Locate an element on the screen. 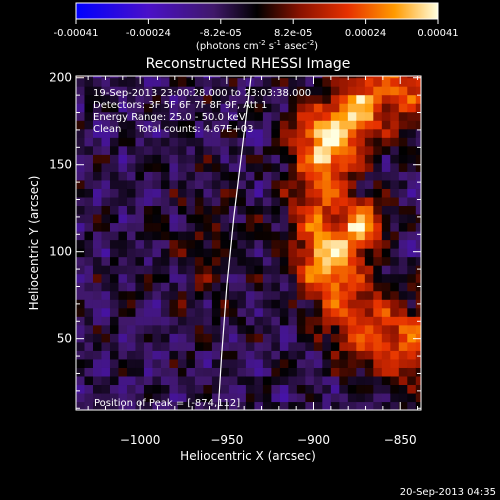 Image resolution: width=500 pixels, height=500 pixels. colorbar-tick-label: -0.00041 is located at coordinates (76, 33).